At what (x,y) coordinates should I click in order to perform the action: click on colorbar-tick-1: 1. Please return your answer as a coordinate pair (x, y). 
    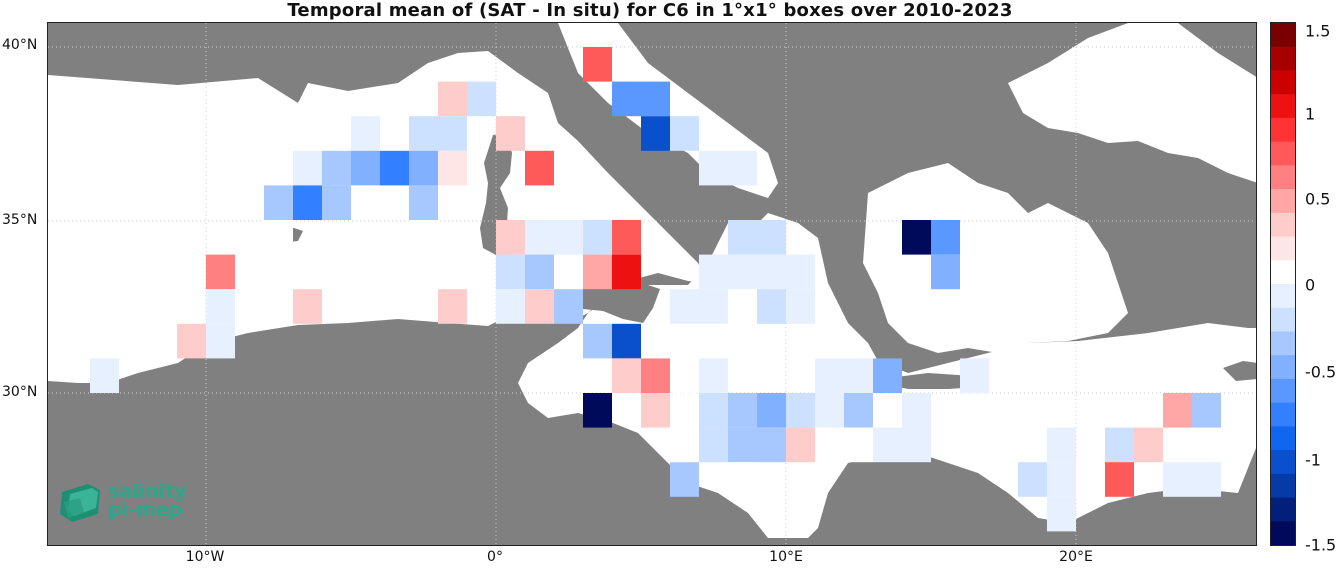
    Looking at the image, I should click on (1310, 114).